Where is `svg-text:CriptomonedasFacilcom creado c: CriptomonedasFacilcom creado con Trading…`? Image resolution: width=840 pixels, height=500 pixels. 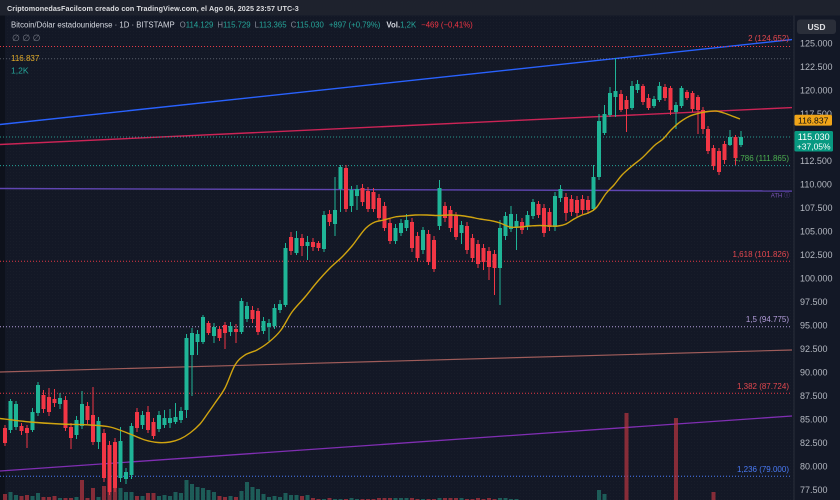
svg-text:CriptomonedasFacilcom creado c: CriptomonedasFacilcom creado con Trading… is located at coordinates (153, 8).